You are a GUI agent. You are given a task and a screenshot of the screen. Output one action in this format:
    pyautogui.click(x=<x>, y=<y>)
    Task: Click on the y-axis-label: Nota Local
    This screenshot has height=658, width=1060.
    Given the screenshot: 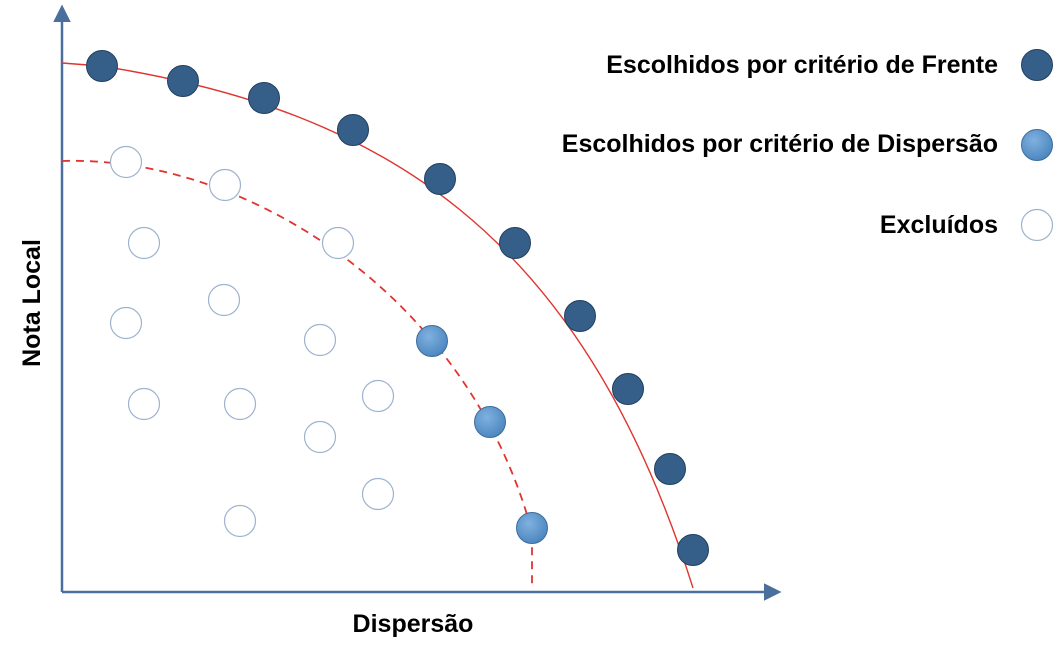 What is the action you would take?
    pyautogui.click(x=32, y=303)
    